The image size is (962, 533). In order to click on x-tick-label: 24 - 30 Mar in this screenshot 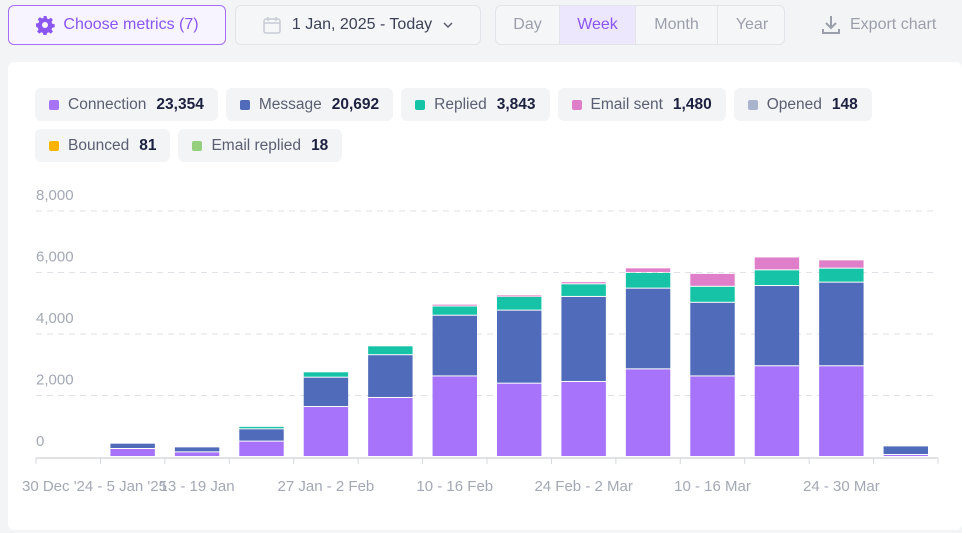, I will do `click(841, 486)`.